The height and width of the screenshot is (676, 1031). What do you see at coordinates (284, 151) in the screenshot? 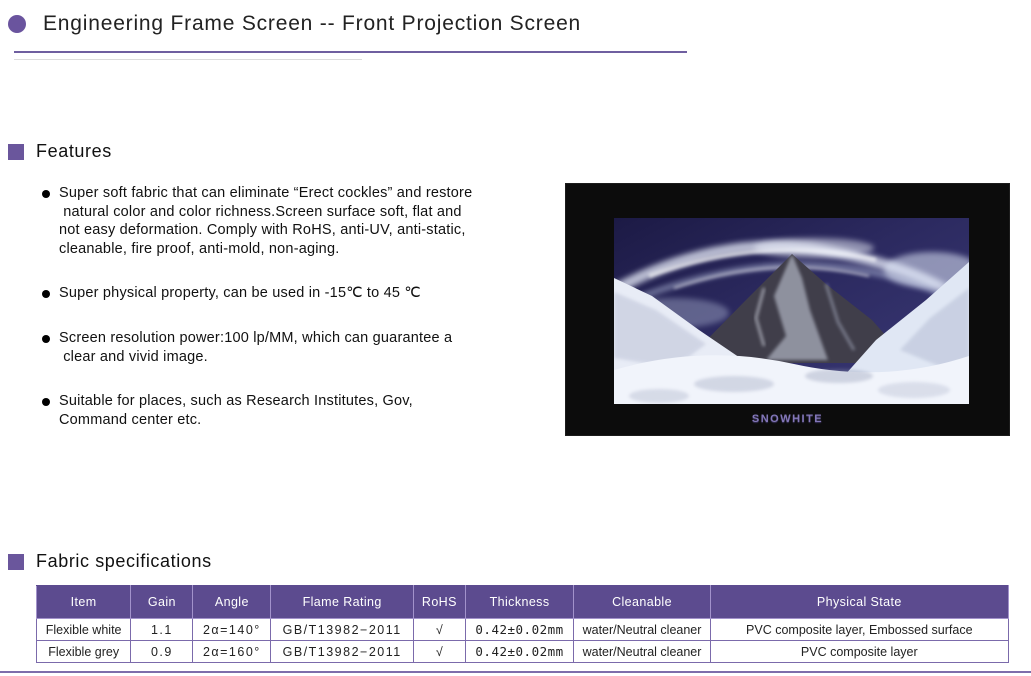
I see `features-header: Features` at bounding box center [284, 151].